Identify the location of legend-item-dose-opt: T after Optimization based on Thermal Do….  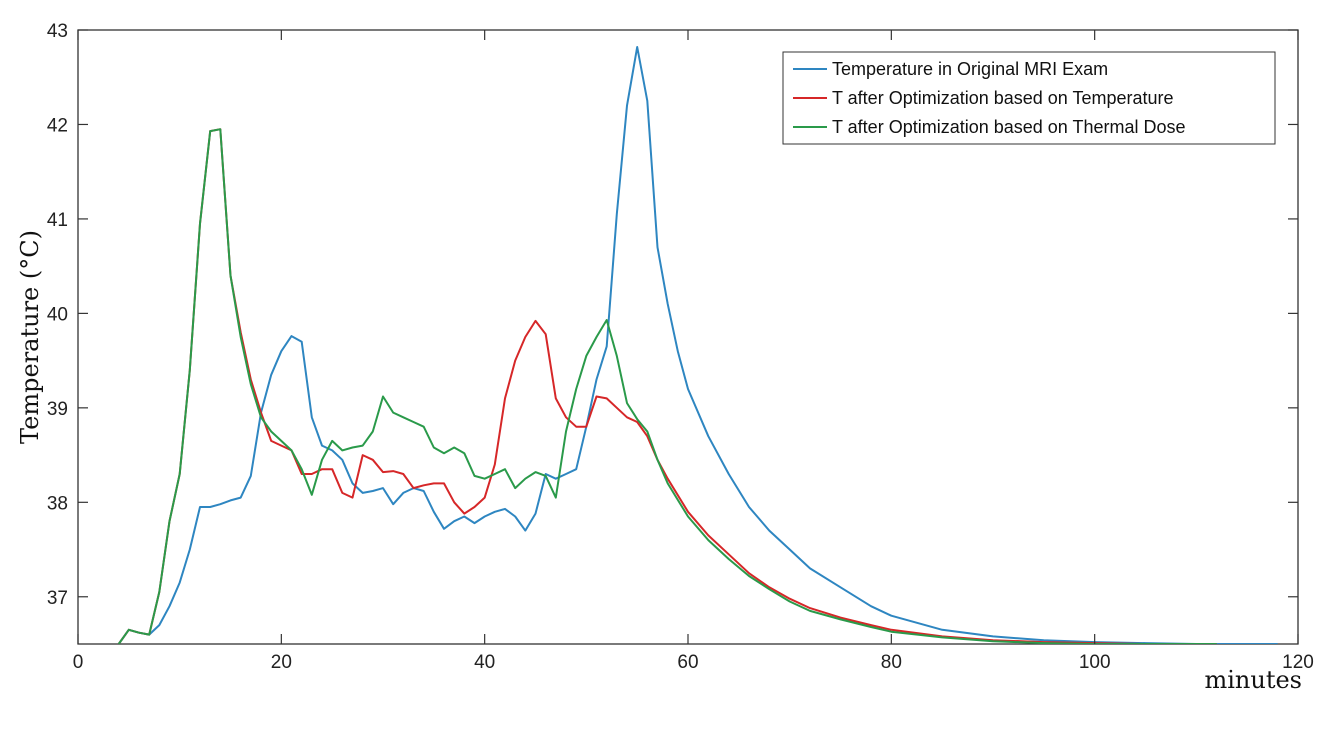
(989, 127).